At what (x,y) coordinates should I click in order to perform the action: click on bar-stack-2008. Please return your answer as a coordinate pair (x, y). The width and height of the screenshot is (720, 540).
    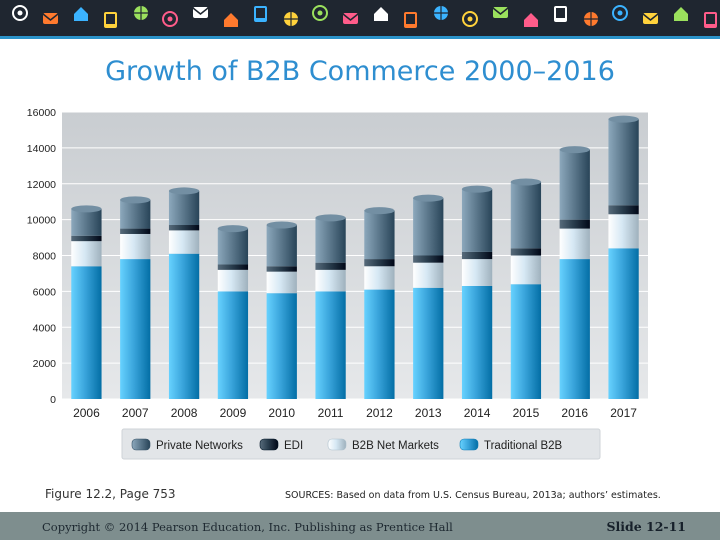
    Looking at the image, I should click on (184, 293).